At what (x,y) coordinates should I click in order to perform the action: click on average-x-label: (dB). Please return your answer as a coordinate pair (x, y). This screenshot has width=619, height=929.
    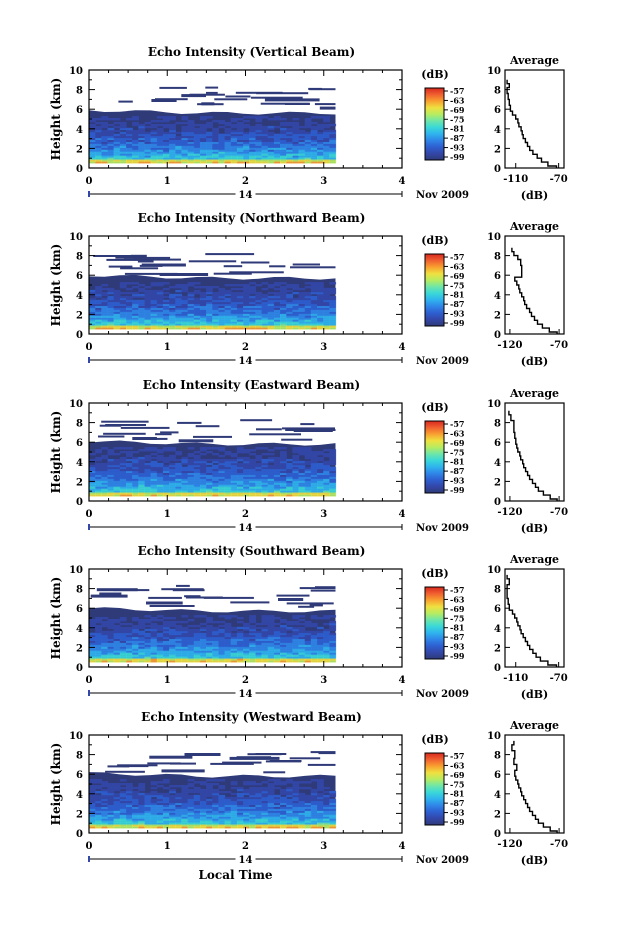
    Looking at the image, I should click on (534, 528).